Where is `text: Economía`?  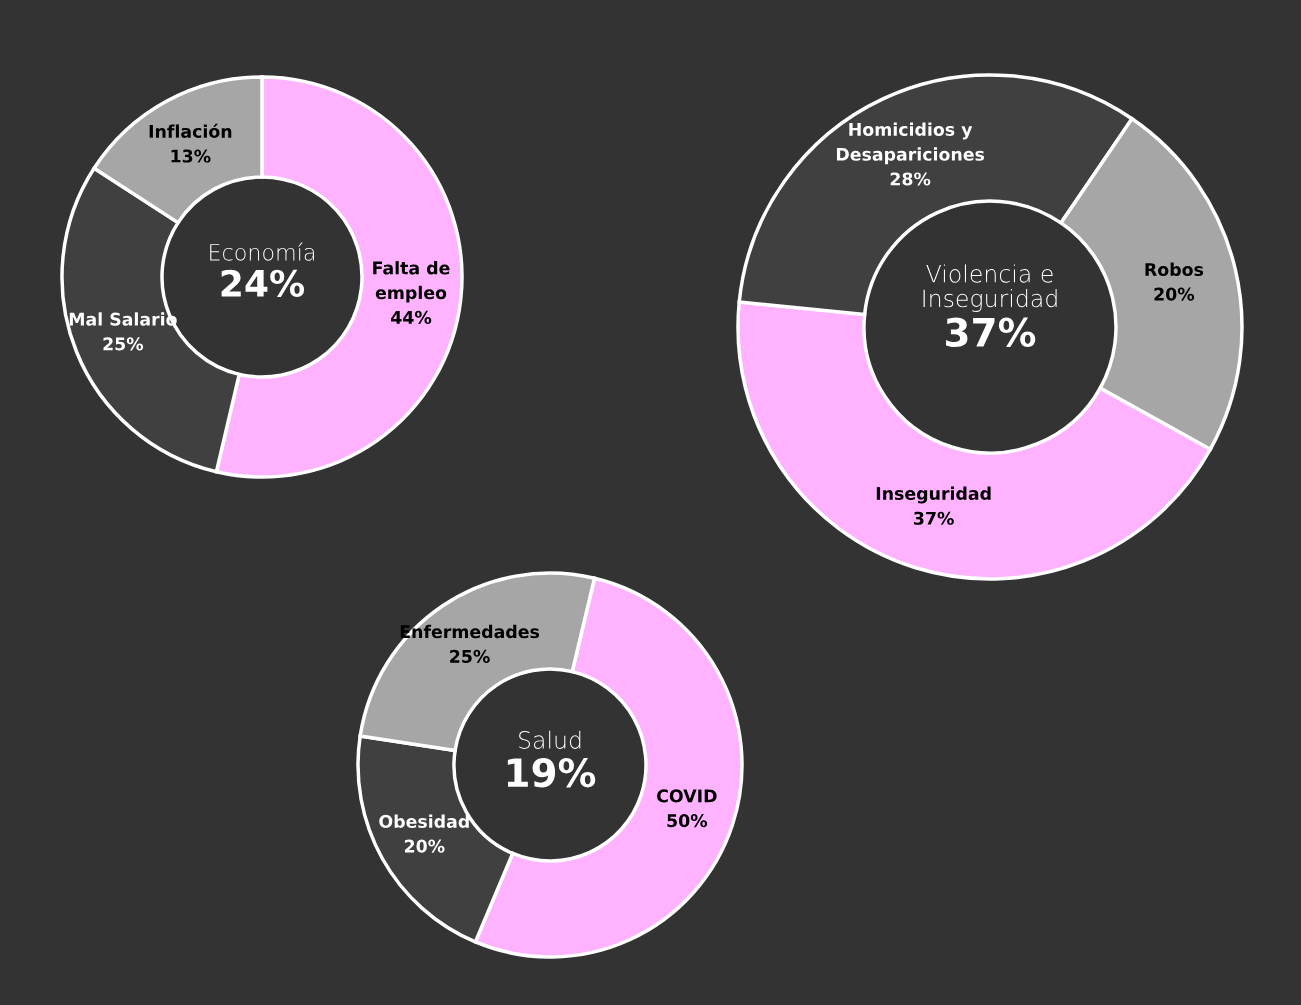
text: Economía is located at coordinates (262, 251).